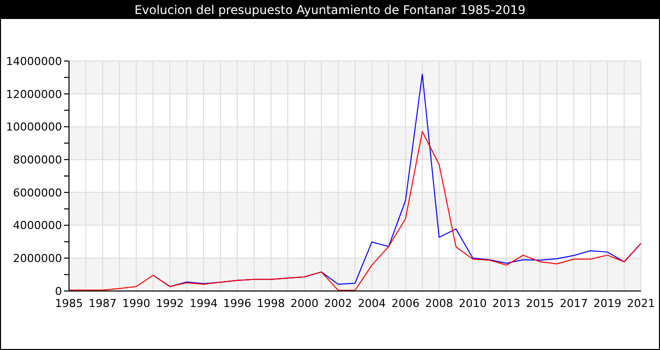 The height and width of the screenshot is (350, 660). I want to click on x-tick-label: 2021, so click(641, 303).